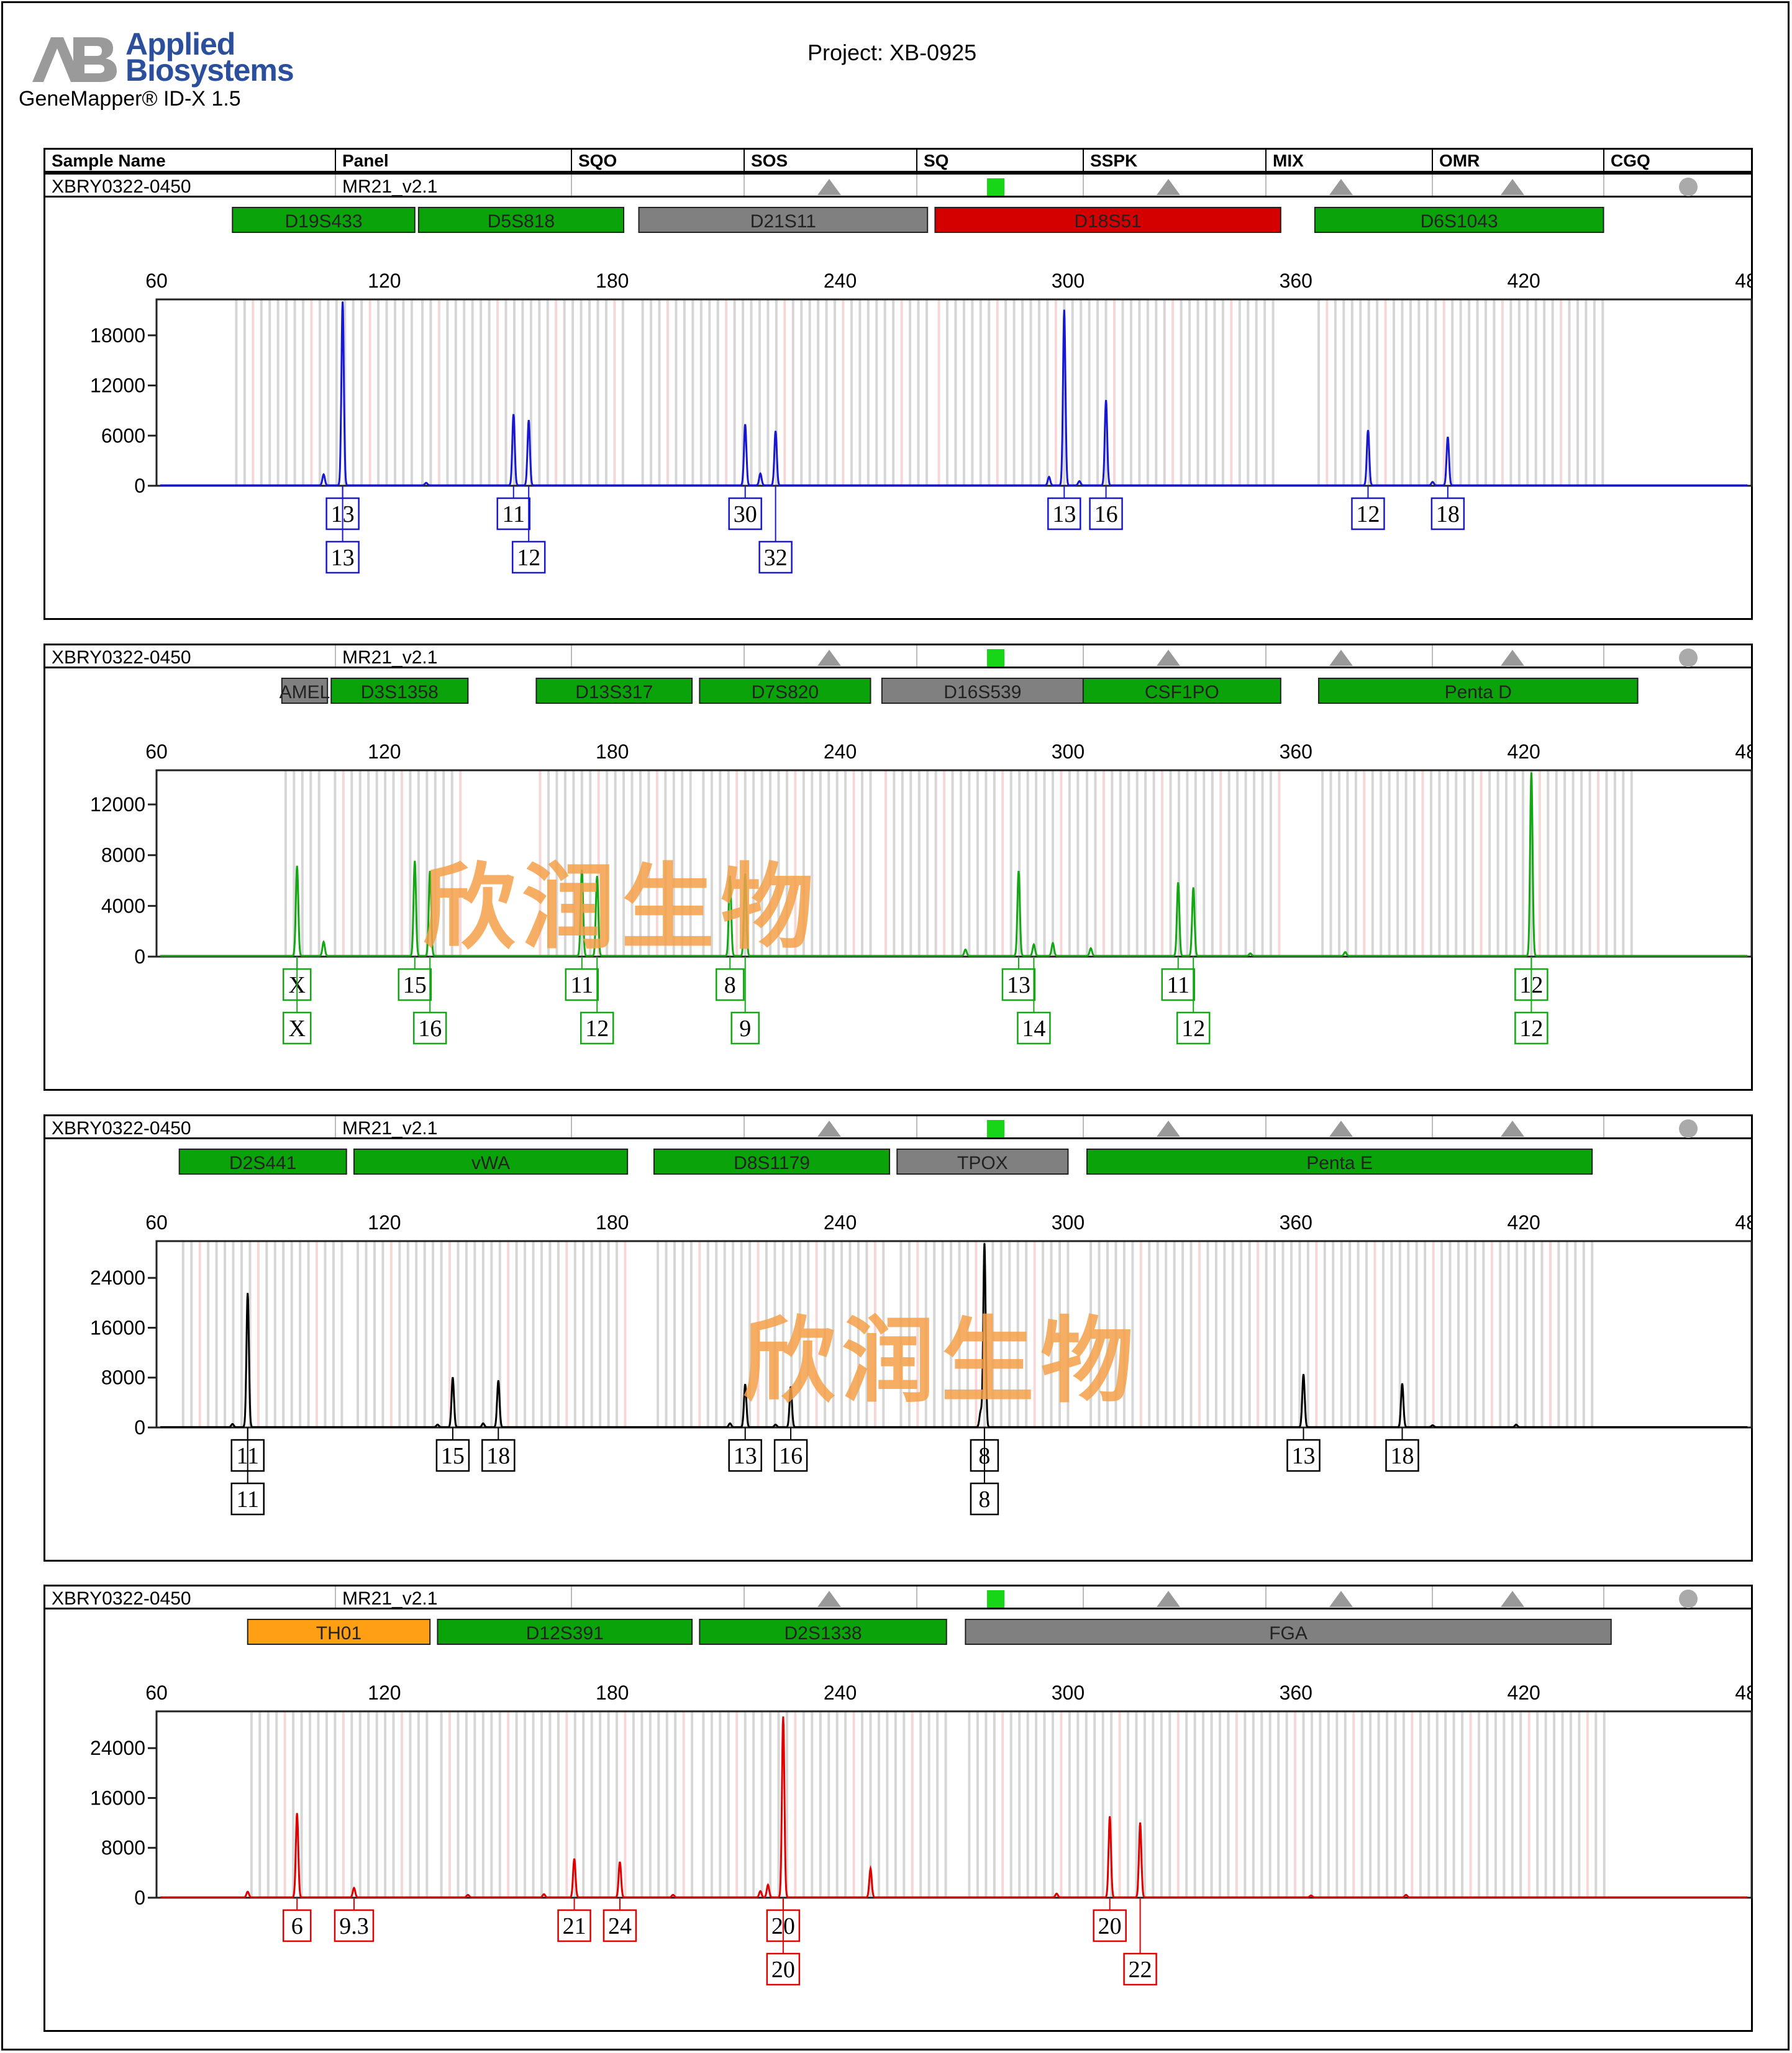  What do you see at coordinates (745, 508) in the screenshot?
I see `allele-label: 30` at bounding box center [745, 508].